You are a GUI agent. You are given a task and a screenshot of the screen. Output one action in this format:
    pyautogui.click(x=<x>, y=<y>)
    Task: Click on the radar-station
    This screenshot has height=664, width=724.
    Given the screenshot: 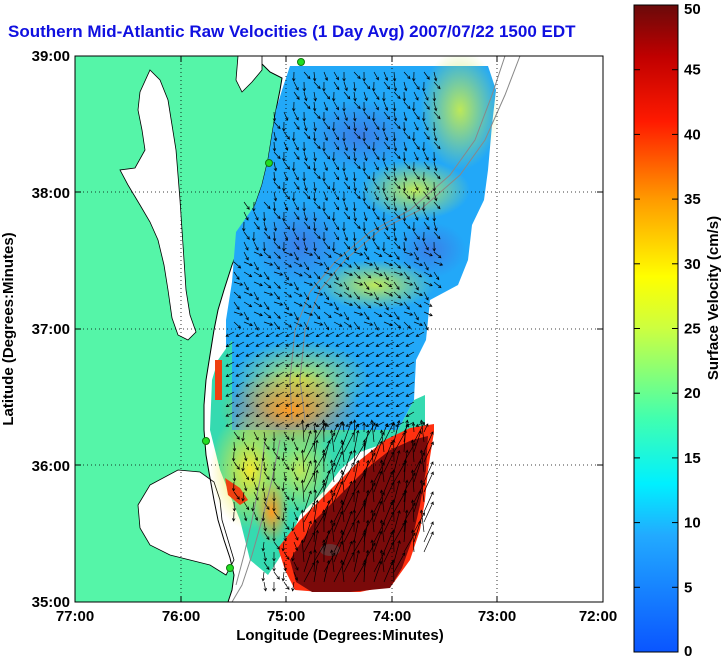 What is the action you would take?
    pyautogui.click(x=269, y=163)
    